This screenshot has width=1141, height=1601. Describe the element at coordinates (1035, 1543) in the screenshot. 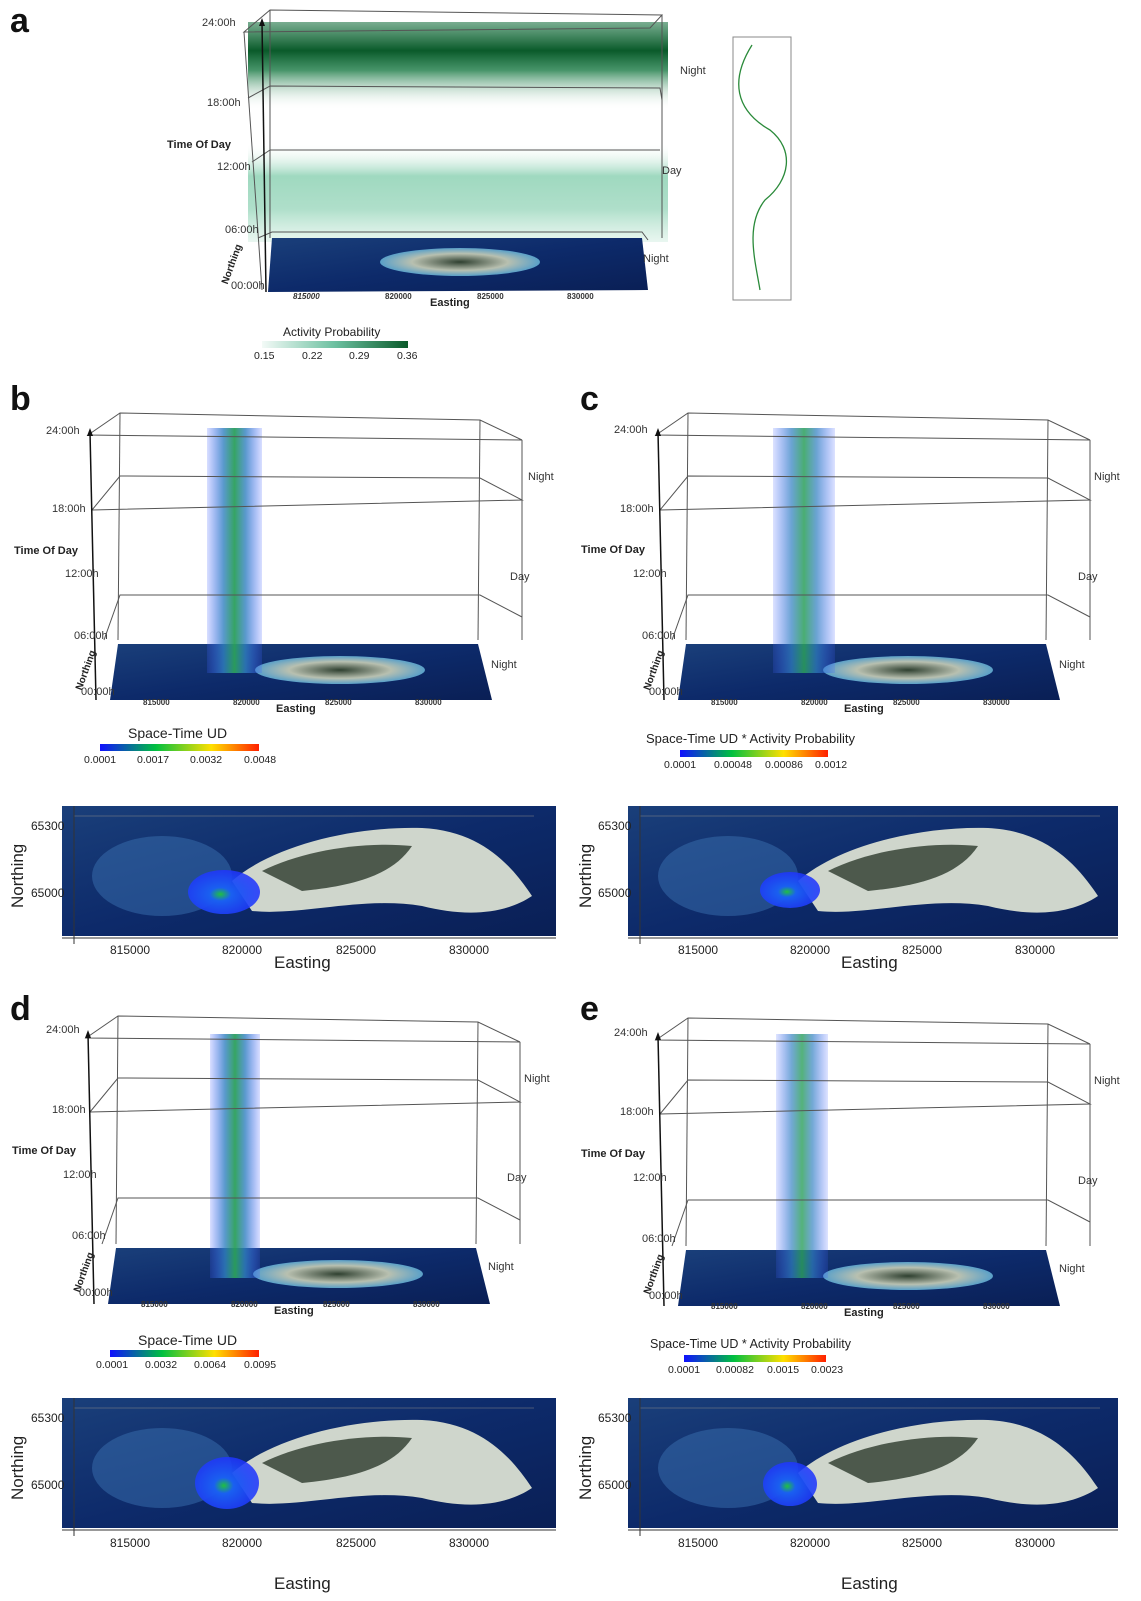

I see `e-map-easting-tick-4: 830000` at that location.